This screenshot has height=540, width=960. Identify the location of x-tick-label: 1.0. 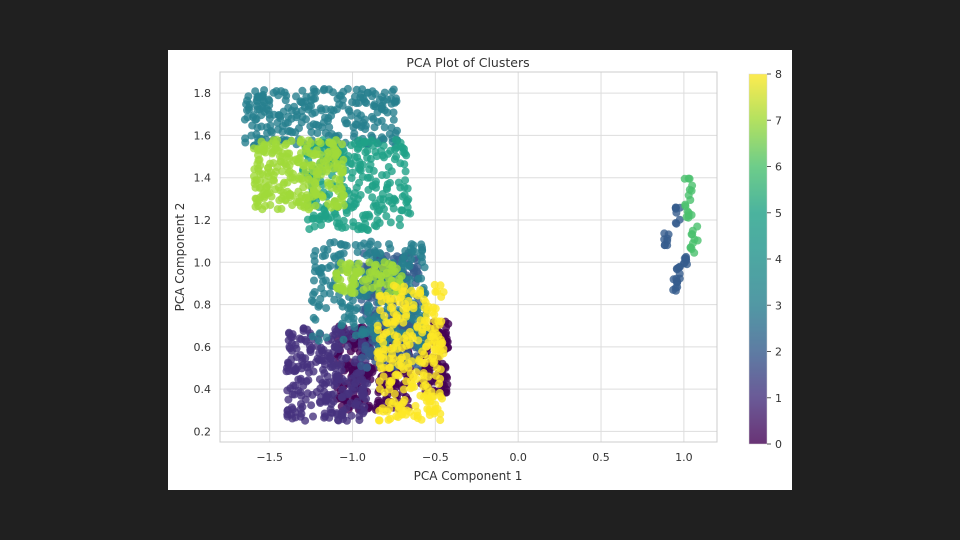
(684, 457).